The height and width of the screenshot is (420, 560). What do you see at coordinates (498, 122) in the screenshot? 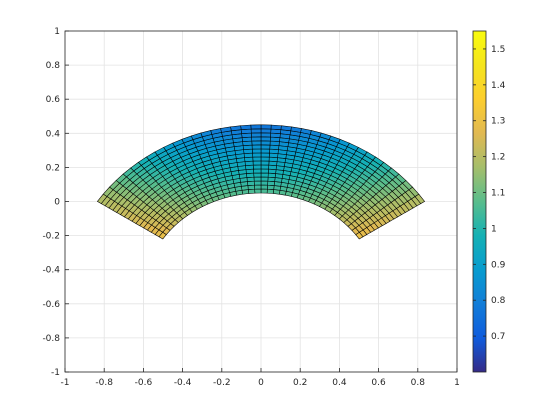
I see `colorbar-tick-label: 1.3` at bounding box center [498, 122].